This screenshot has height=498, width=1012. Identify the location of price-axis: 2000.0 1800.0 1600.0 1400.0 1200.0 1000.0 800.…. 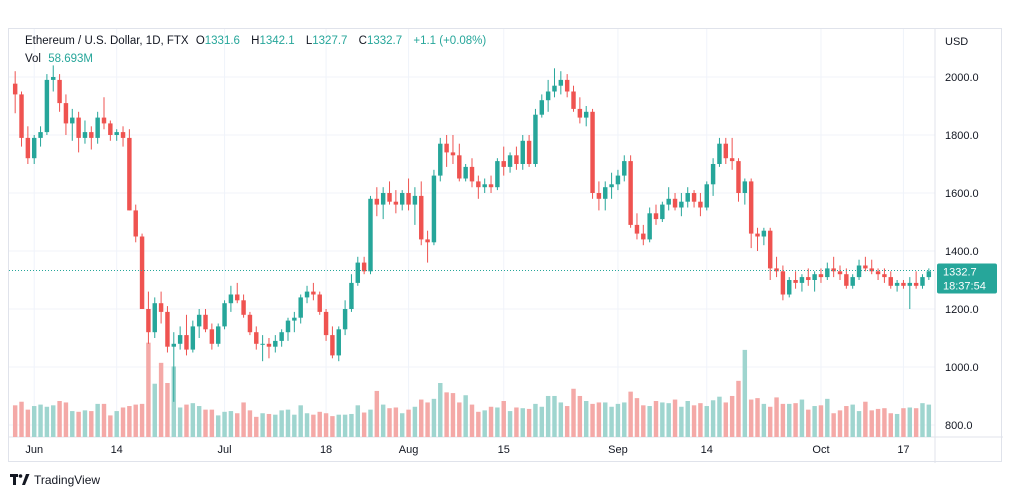
(962, 252).